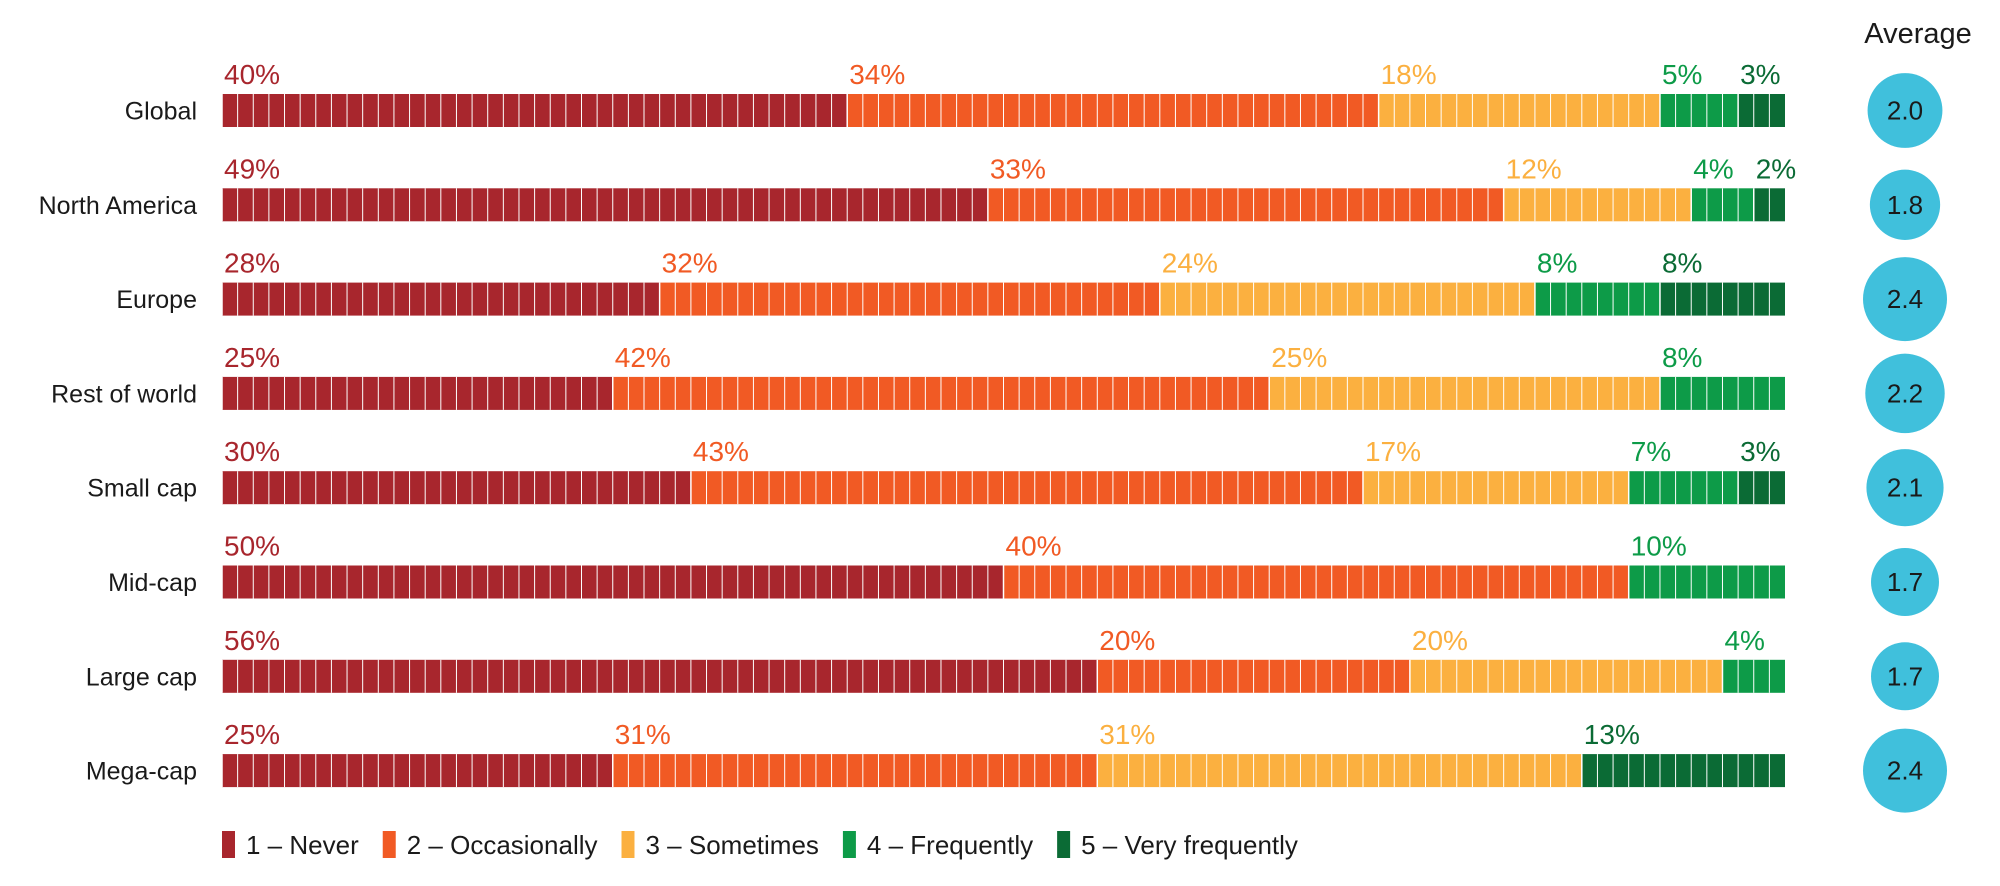 The width and height of the screenshot is (2000, 886). I want to click on data-label: 7%, so click(1651, 451).